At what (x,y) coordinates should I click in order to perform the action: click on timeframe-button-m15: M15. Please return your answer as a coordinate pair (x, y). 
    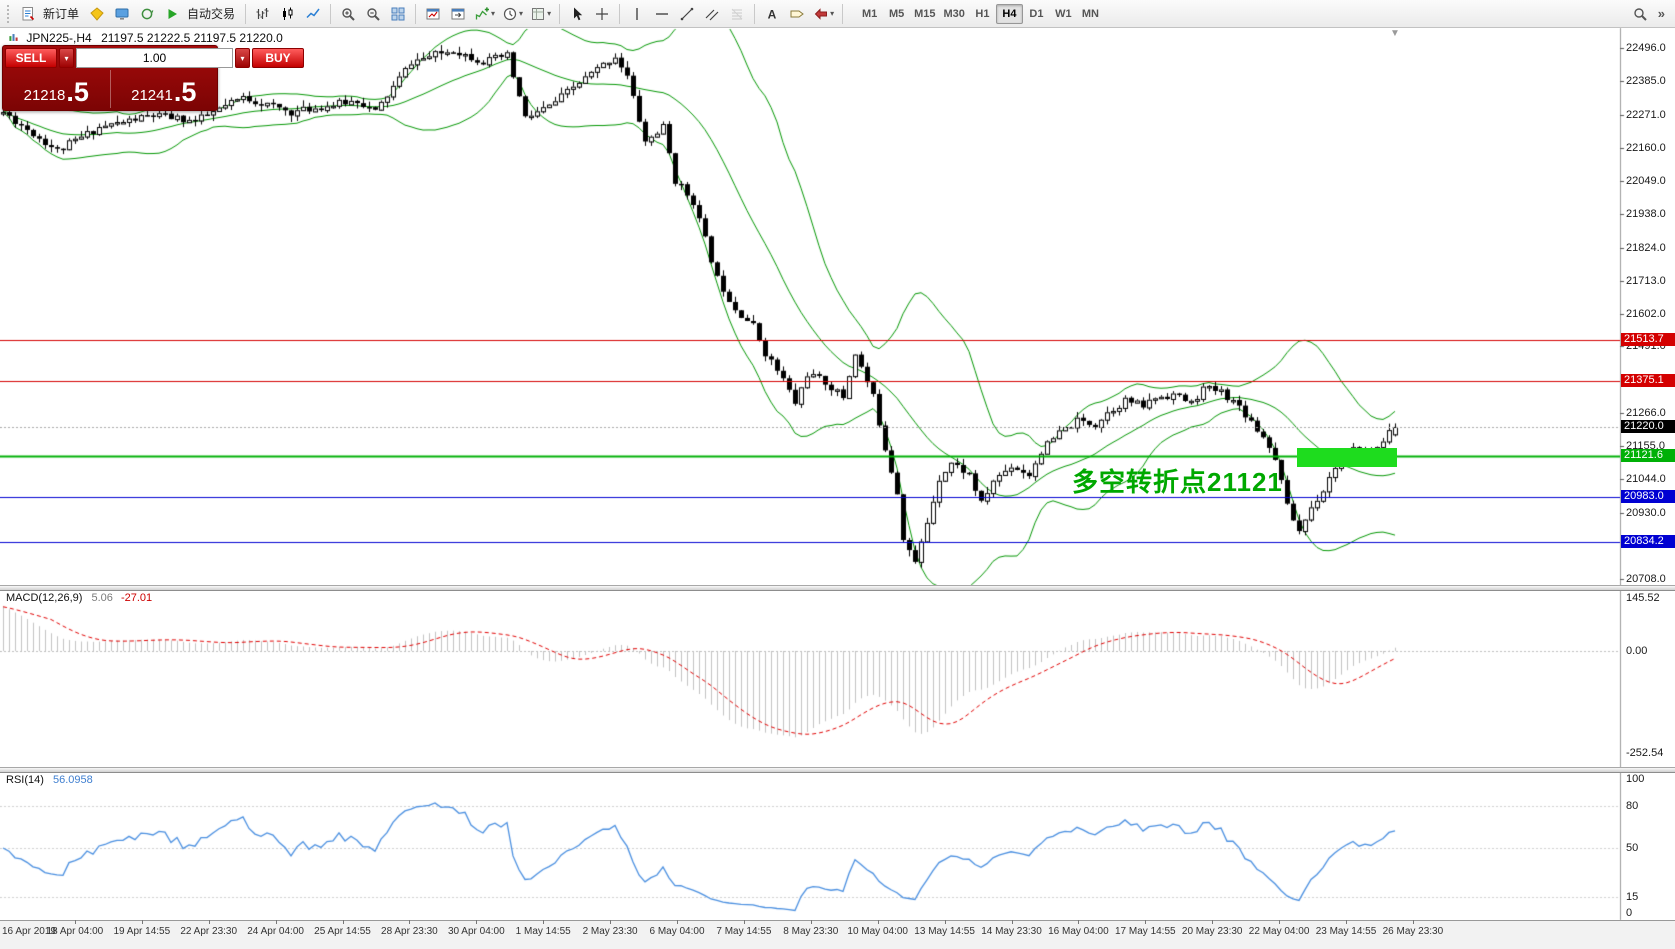
    Looking at the image, I should click on (924, 14).